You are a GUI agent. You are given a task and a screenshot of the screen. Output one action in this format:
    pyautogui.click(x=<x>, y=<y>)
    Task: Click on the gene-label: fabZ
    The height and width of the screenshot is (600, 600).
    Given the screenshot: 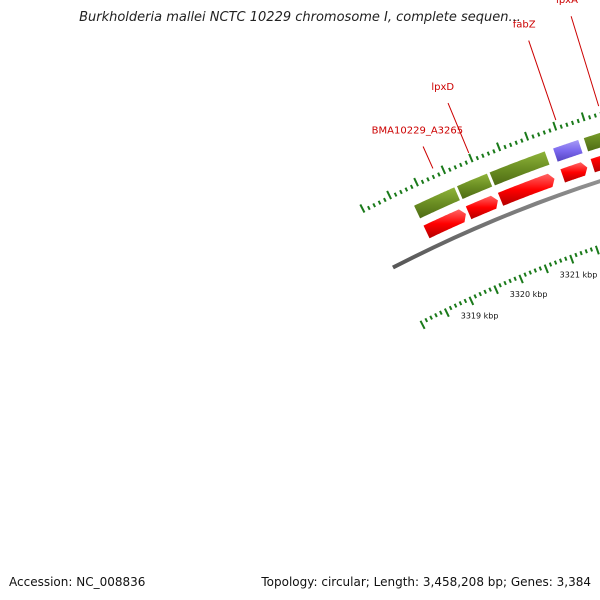 What is the action you would take?
    pyautogui.click(x=524, y=24)
    